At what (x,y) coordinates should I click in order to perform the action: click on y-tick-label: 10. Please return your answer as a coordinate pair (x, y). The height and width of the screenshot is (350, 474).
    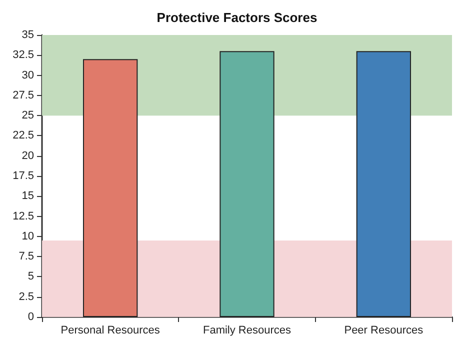
    Looking at the image, I should click on (28, 236).